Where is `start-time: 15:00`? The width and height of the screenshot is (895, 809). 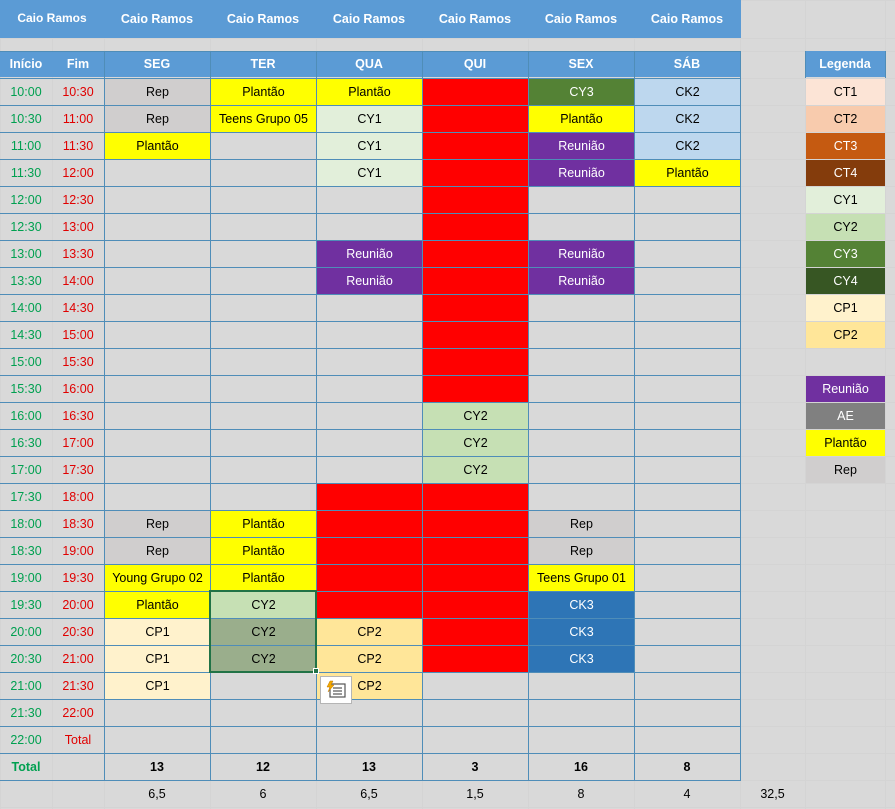 start-time: 15:00 is located at coordinates (26, 361).